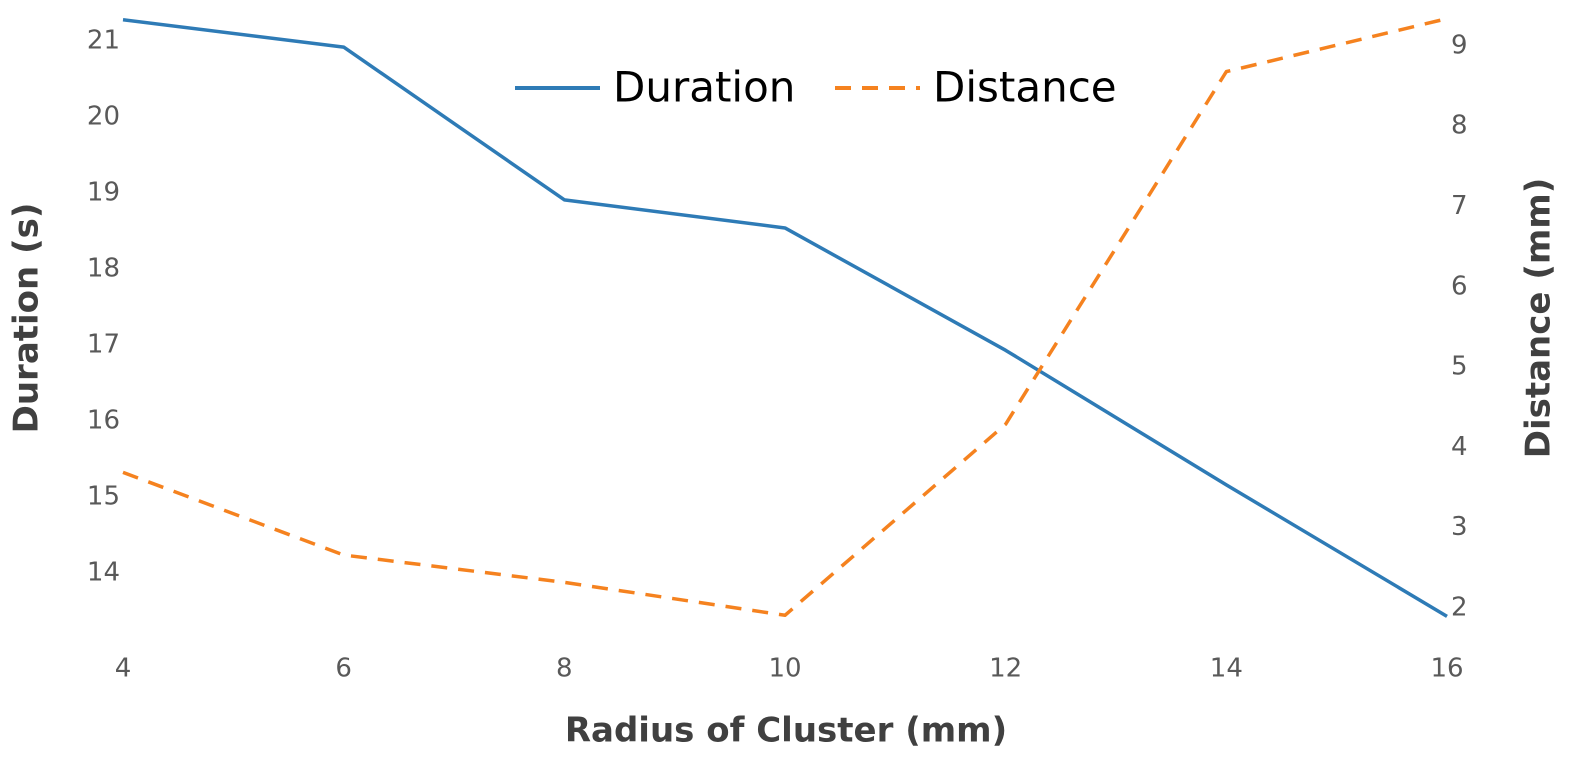 The image size is (1587, 776). Describe the element at coordinates (1459, 45) in the screenshot. I see `y2-tick-label: 9` at that location.